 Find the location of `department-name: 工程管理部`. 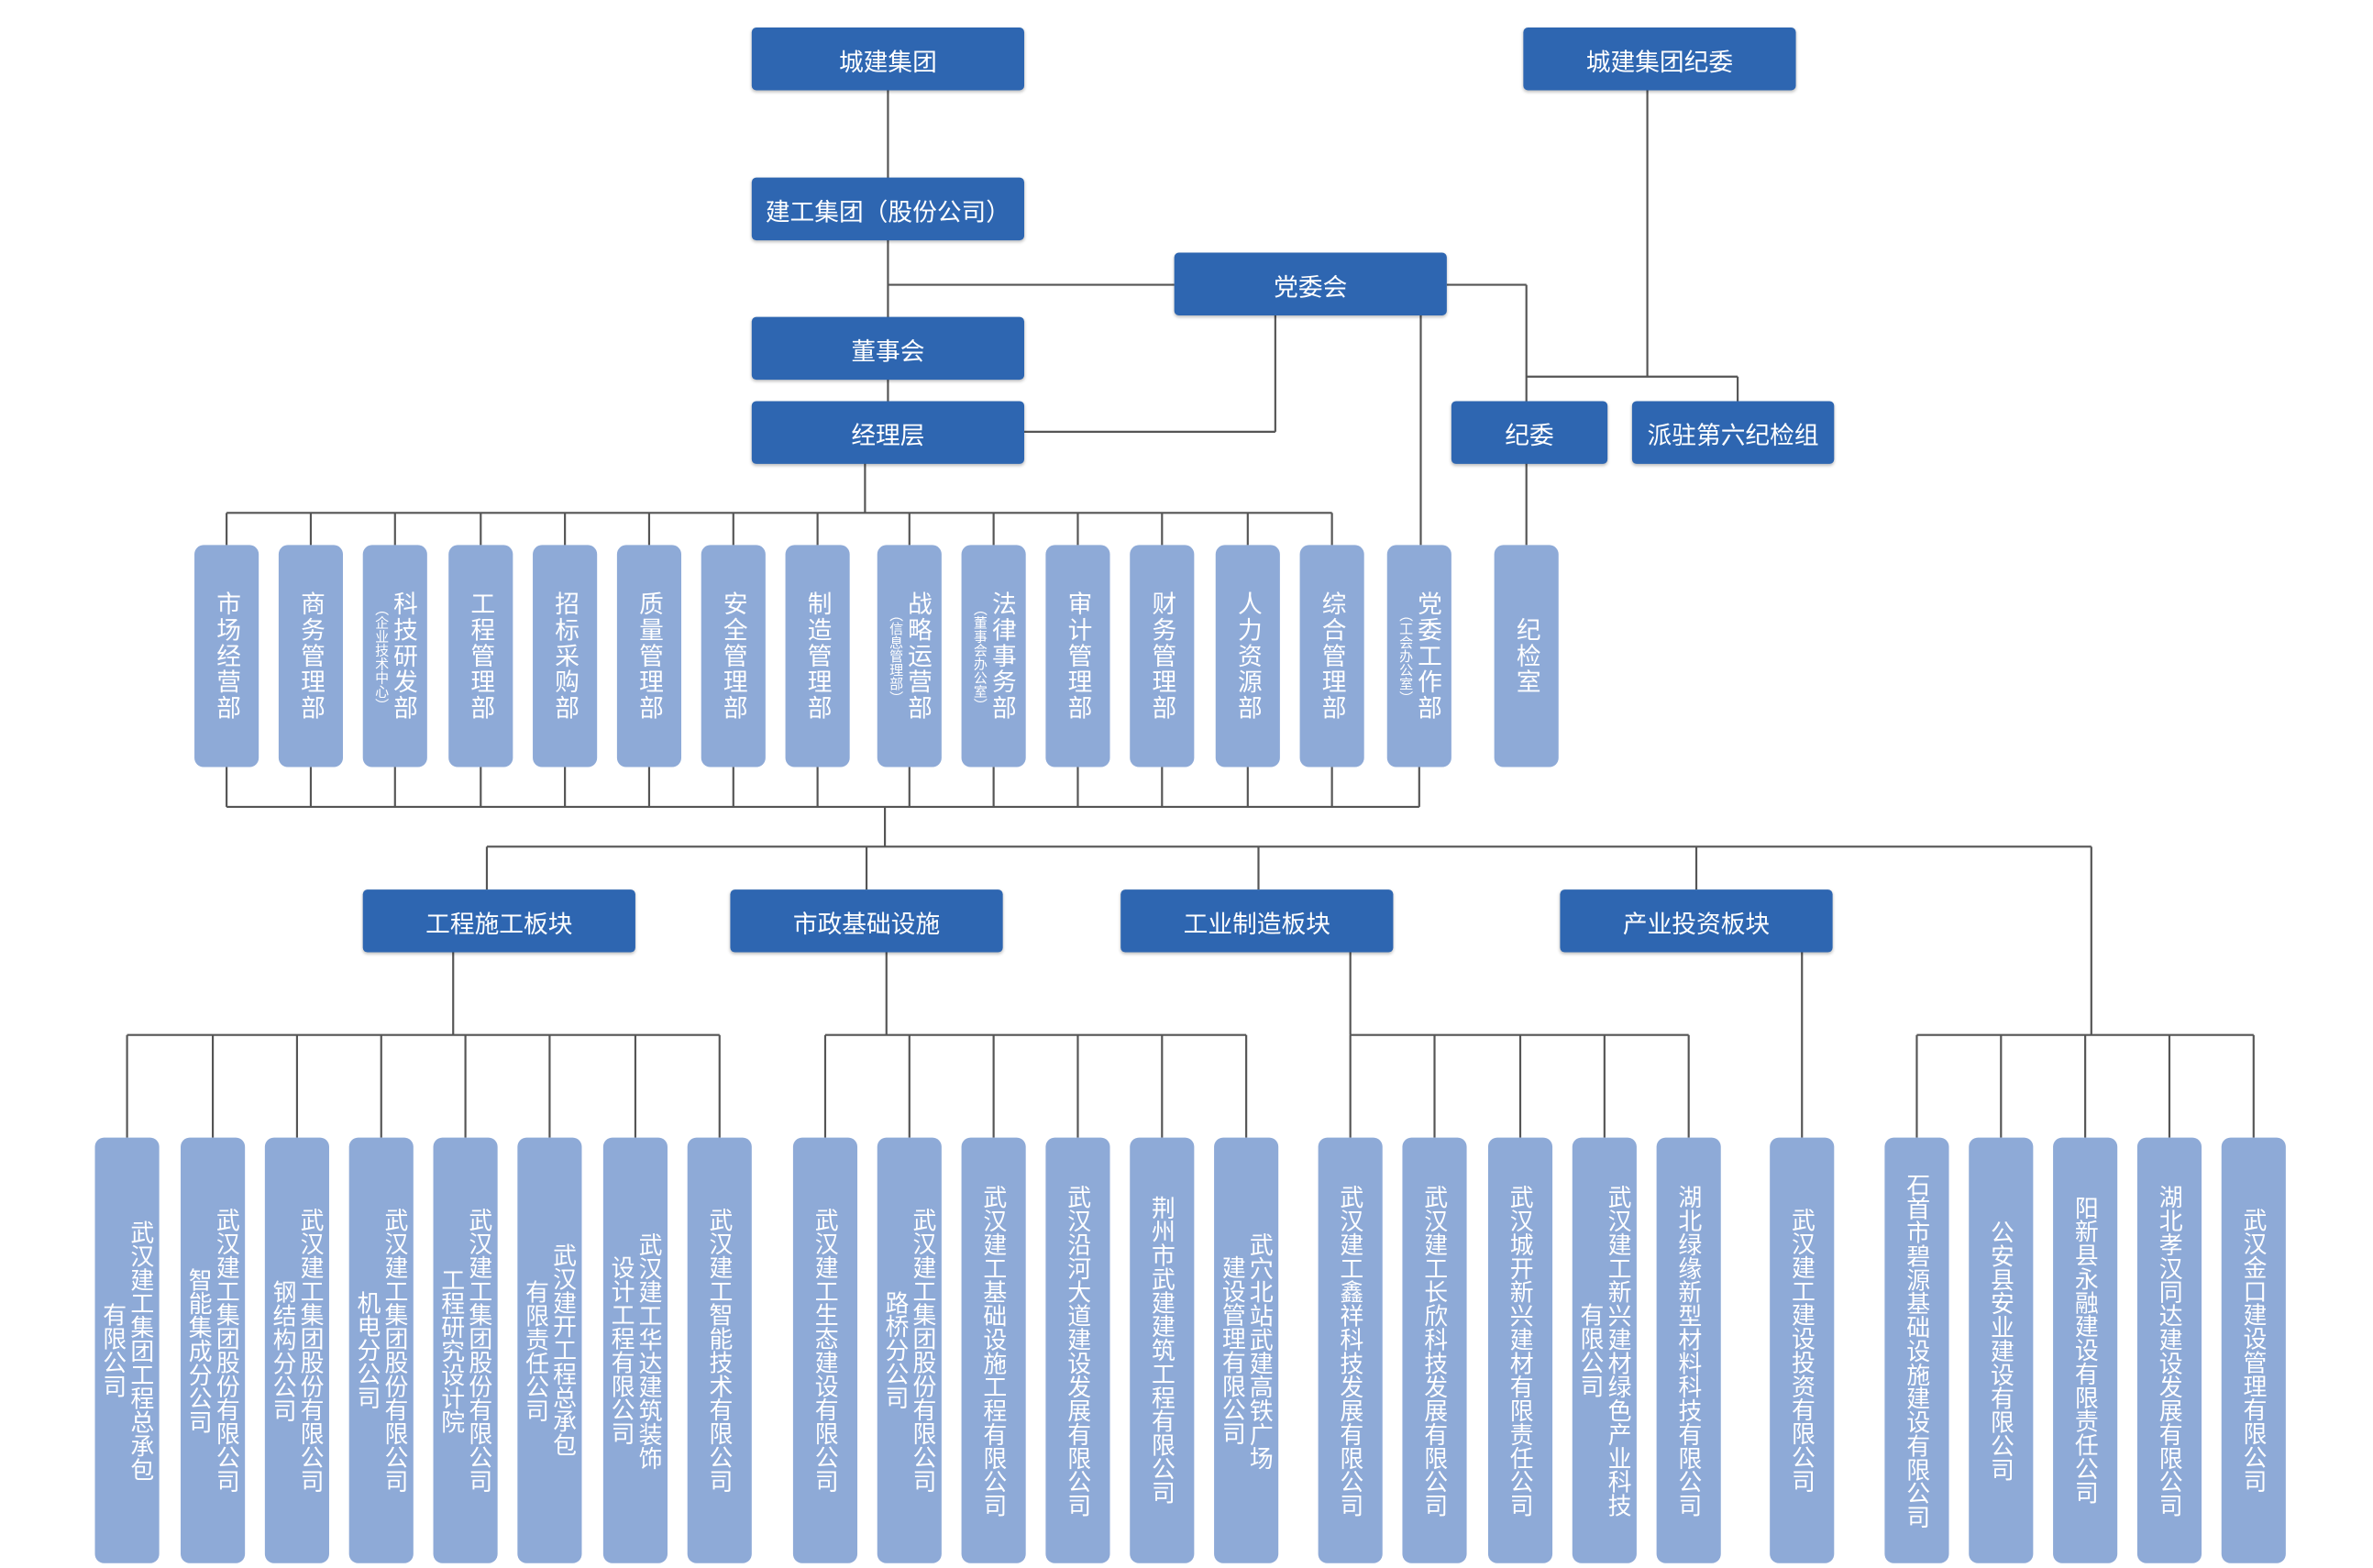

department-name: 工程管理部 is located at coordinates (481, 657).